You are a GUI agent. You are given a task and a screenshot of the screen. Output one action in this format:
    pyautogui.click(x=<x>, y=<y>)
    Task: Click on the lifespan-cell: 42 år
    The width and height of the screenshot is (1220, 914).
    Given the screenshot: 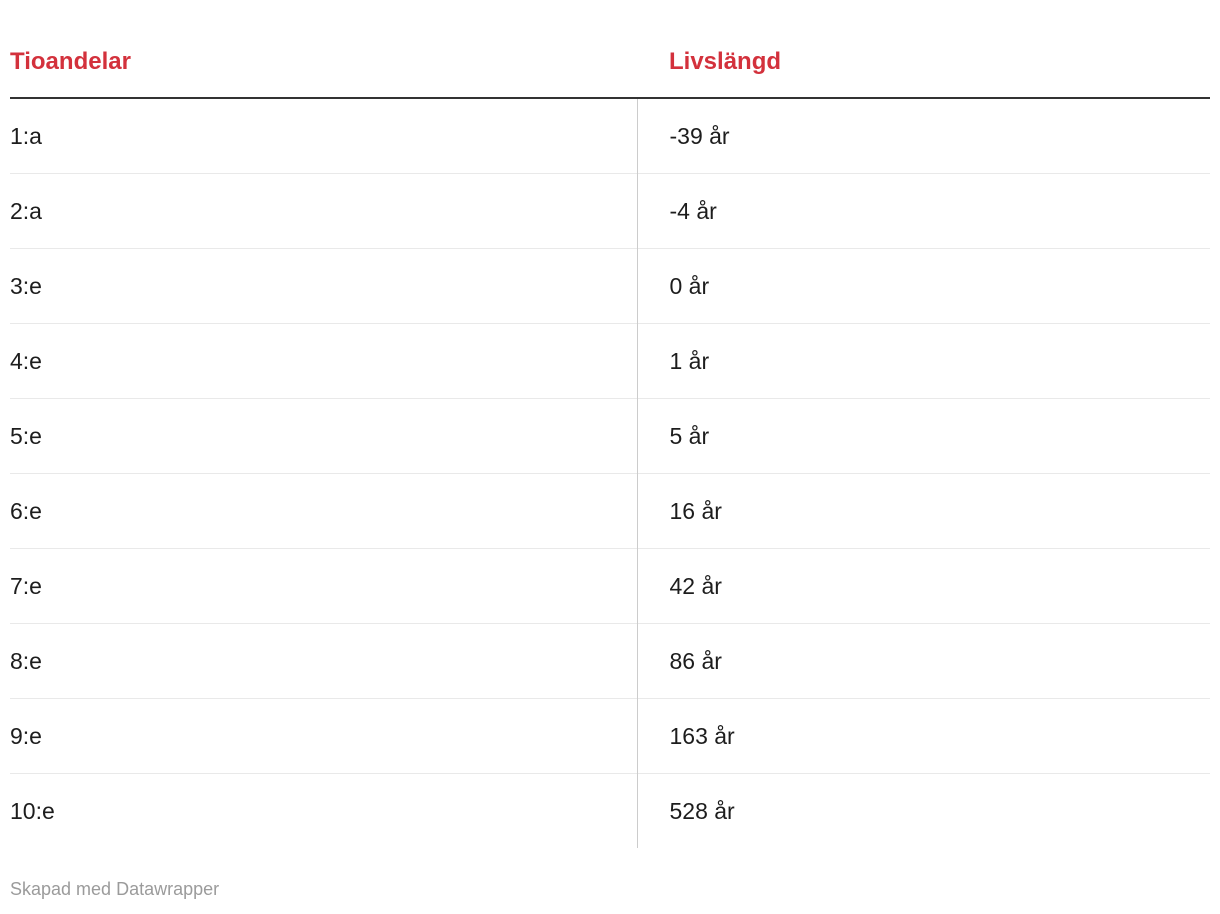 What is the action you would take?
    pyautogui.click(x=923, y=586)
    